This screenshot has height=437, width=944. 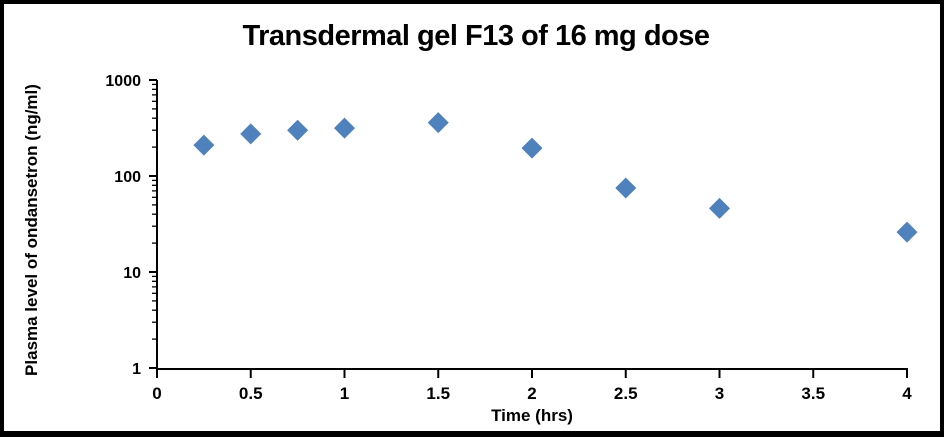 I want to click on y-tick-label: 1, so click(x=136, y=369).